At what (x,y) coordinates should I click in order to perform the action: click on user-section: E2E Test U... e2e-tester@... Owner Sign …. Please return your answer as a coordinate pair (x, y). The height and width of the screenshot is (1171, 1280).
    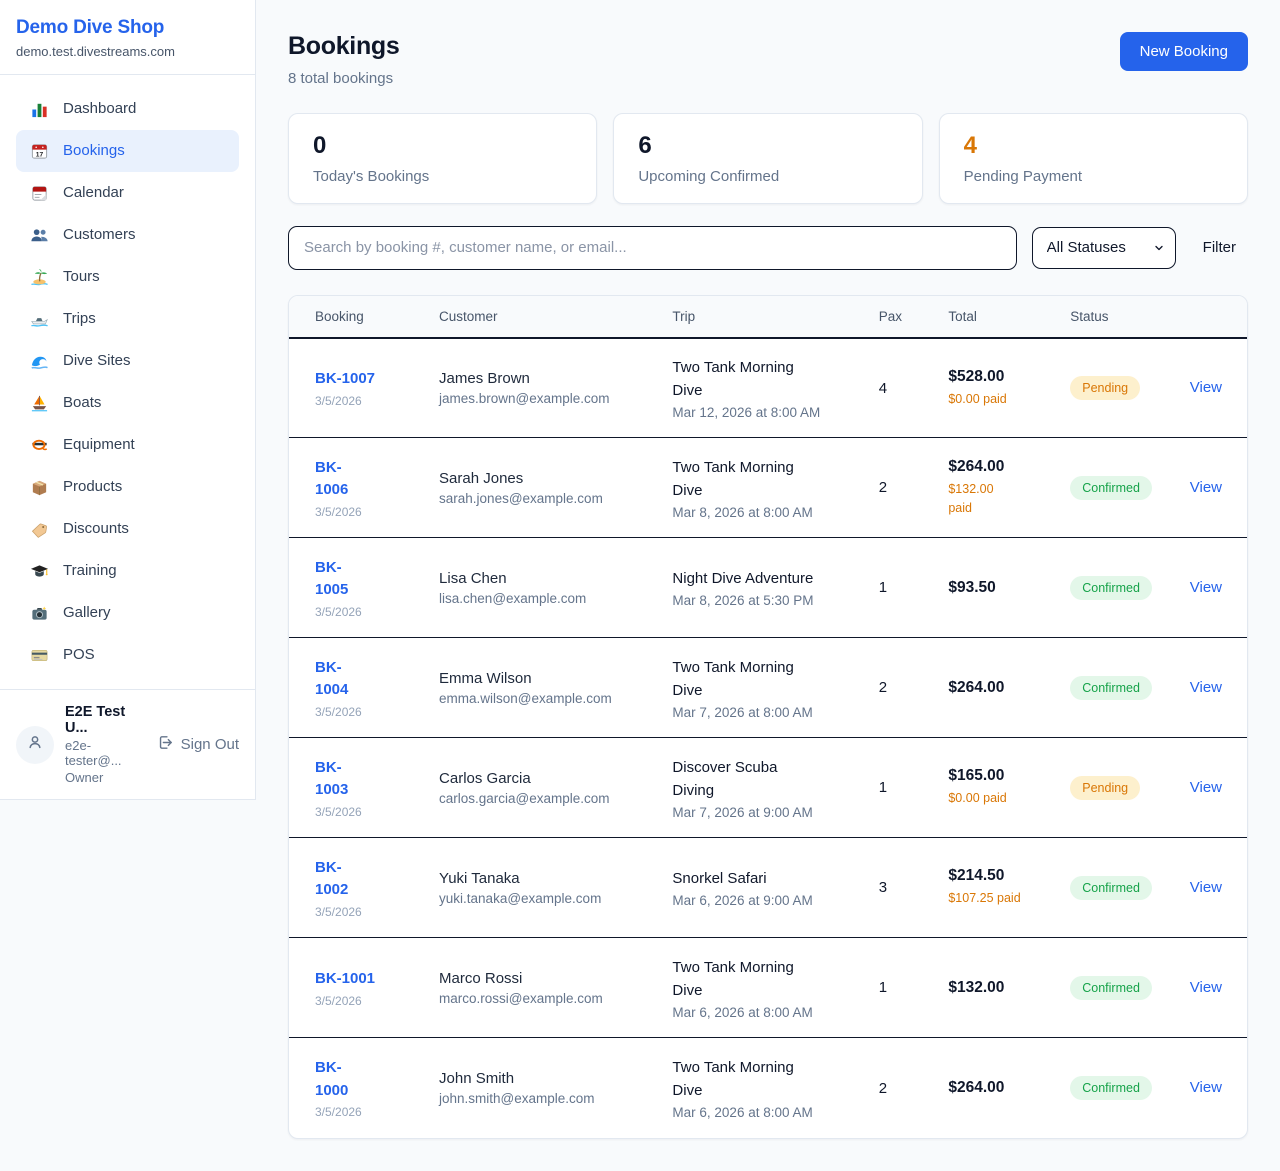
    Looking at the image, I should click on (127, 744).